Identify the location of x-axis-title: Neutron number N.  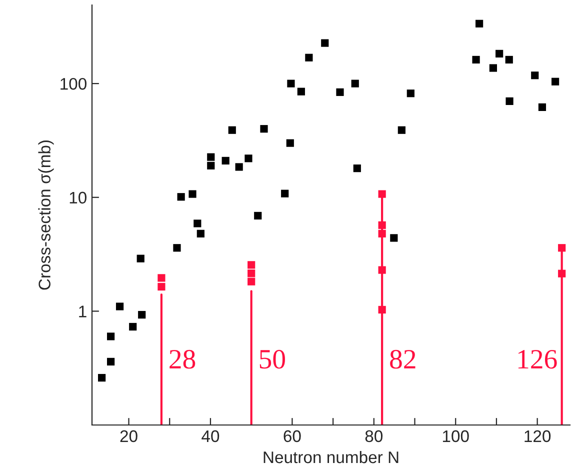
(331, 457).